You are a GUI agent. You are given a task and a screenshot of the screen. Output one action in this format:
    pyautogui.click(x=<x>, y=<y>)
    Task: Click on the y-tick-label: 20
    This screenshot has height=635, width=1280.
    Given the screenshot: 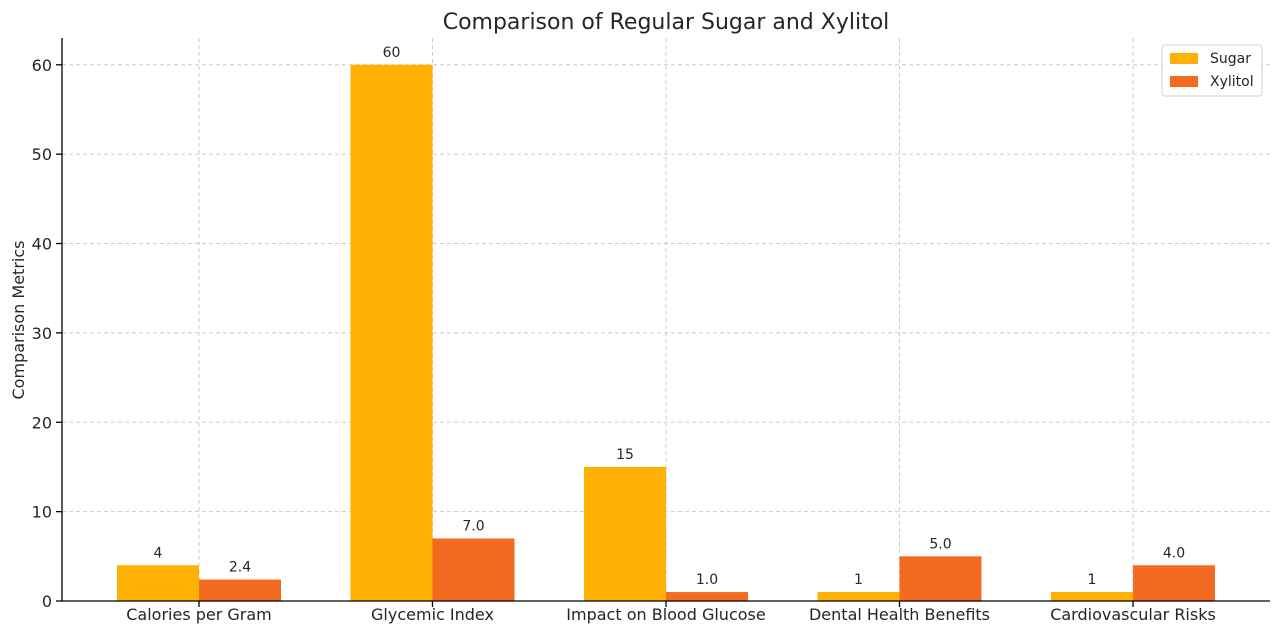 What is the action you would take?
    pyautogui.click(x=42, y=422)
    